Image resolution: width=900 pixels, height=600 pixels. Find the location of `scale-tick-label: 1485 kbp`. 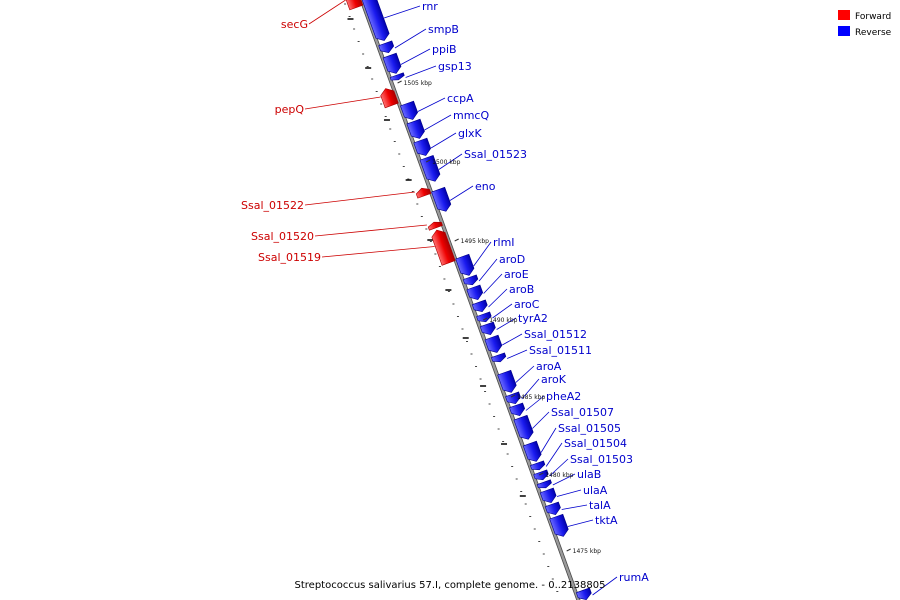

scale-tick-label: 1485 kbp is located at coordinates (531, 397).